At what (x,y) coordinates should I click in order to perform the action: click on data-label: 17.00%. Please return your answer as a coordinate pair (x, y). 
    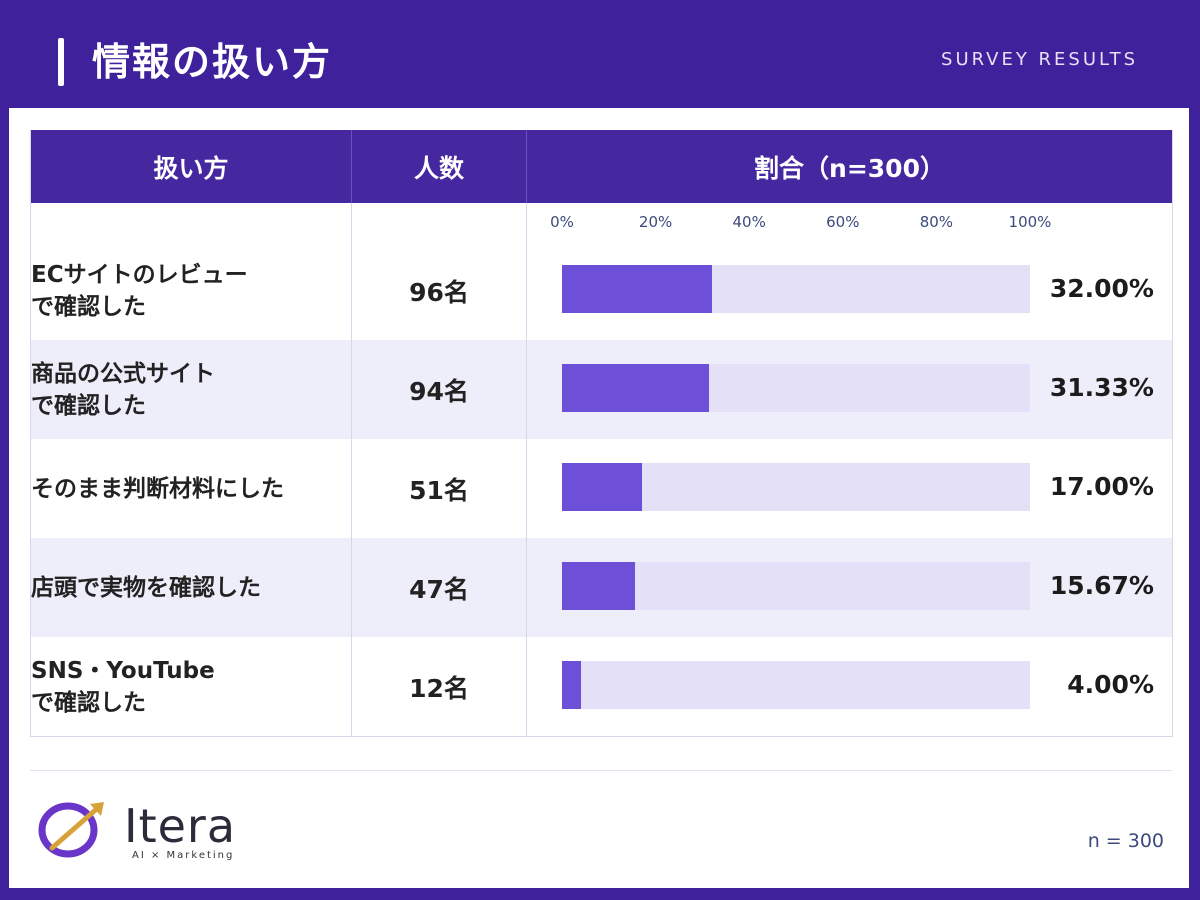
    Looking at the image, I should click on (1101, 486).